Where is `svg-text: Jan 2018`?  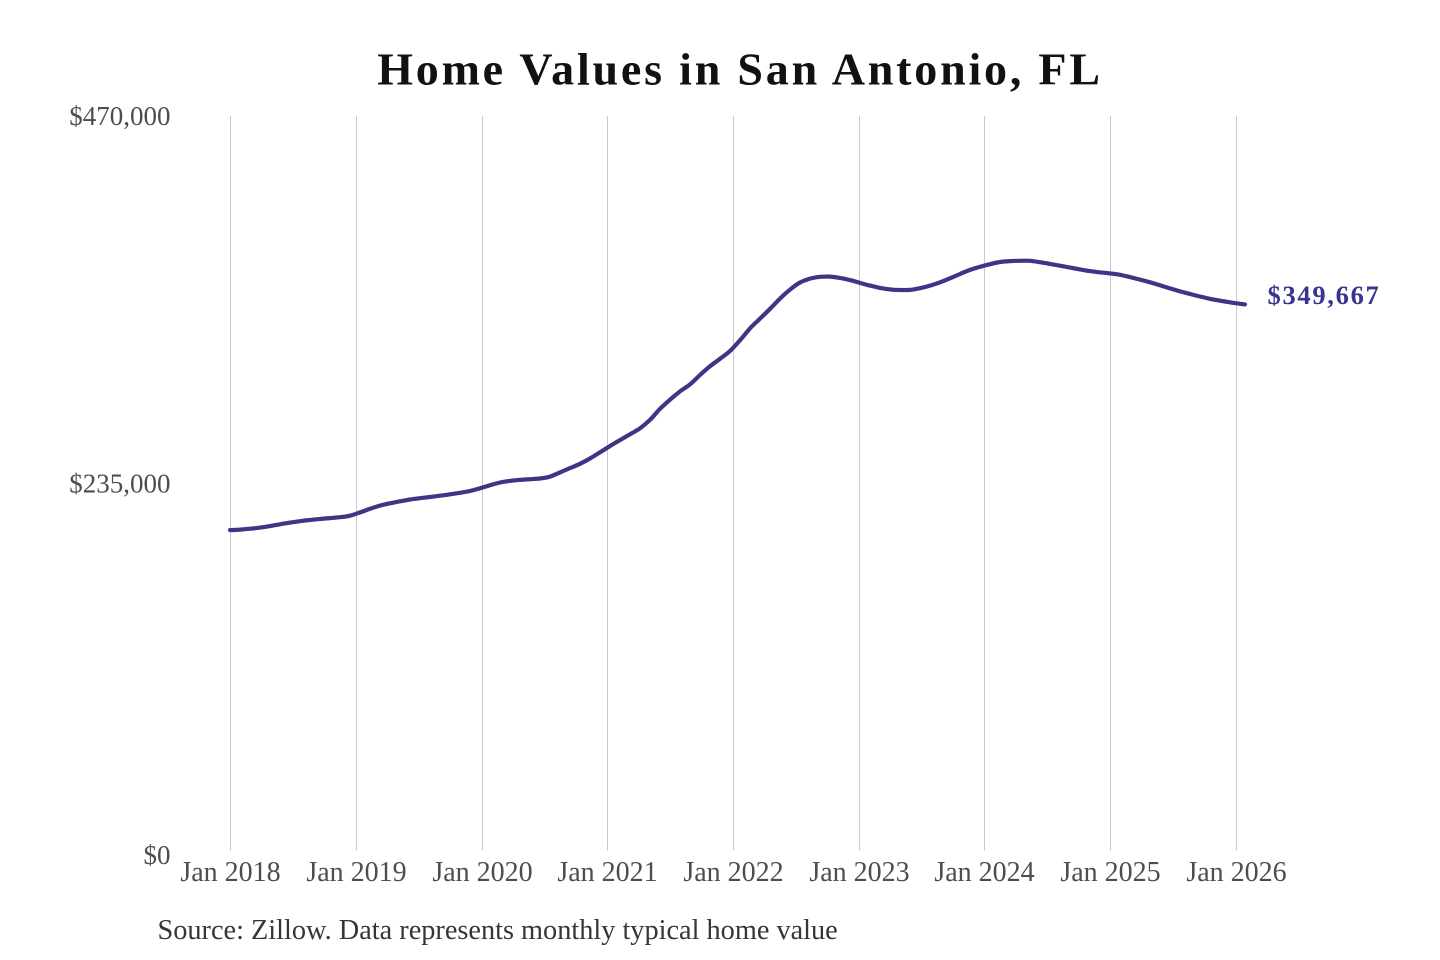
svg-text: Jan 2018 is located at coordinates (230, 872).